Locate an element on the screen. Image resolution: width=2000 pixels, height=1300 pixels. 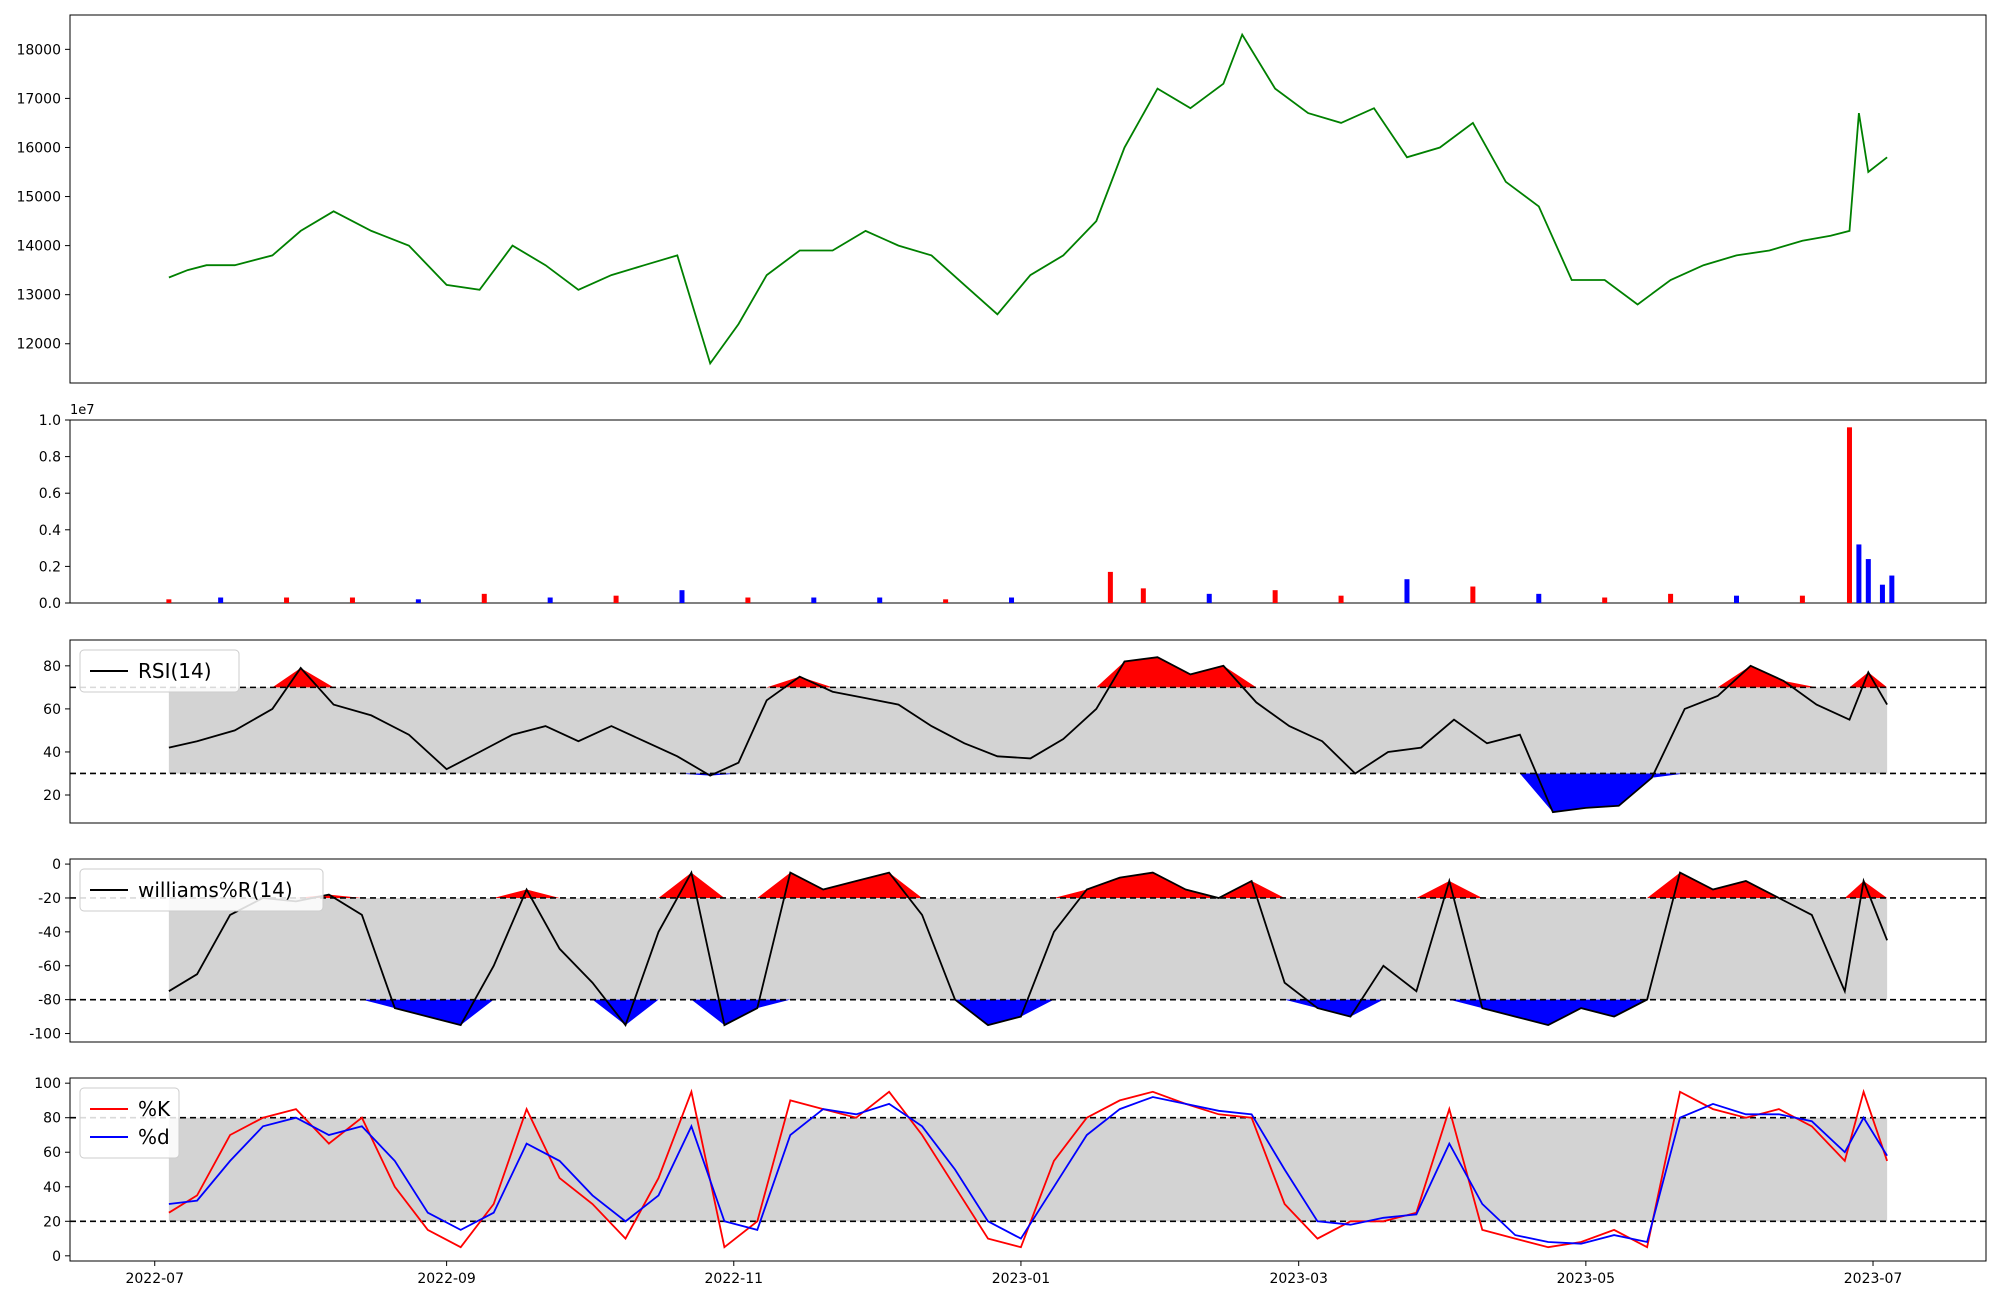
williams-legend-label: williams%R(14) is located at coordinates (215, 890).